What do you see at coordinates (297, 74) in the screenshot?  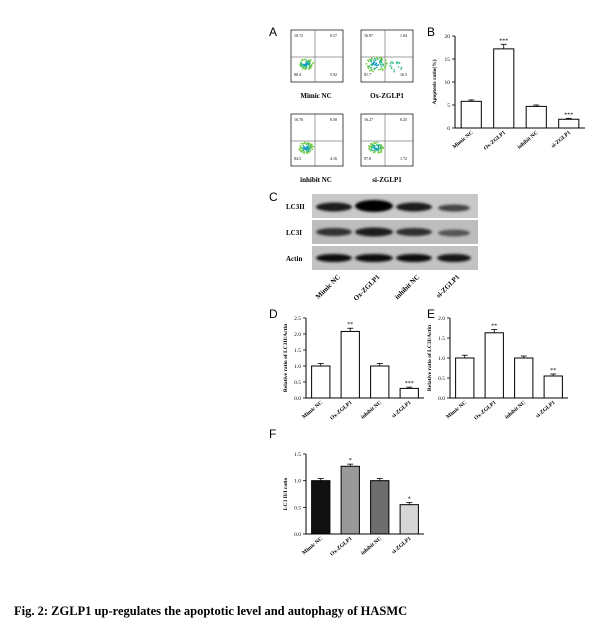 I see `flow-quadrant-value: 88.4` at bounding box center [297, 74].